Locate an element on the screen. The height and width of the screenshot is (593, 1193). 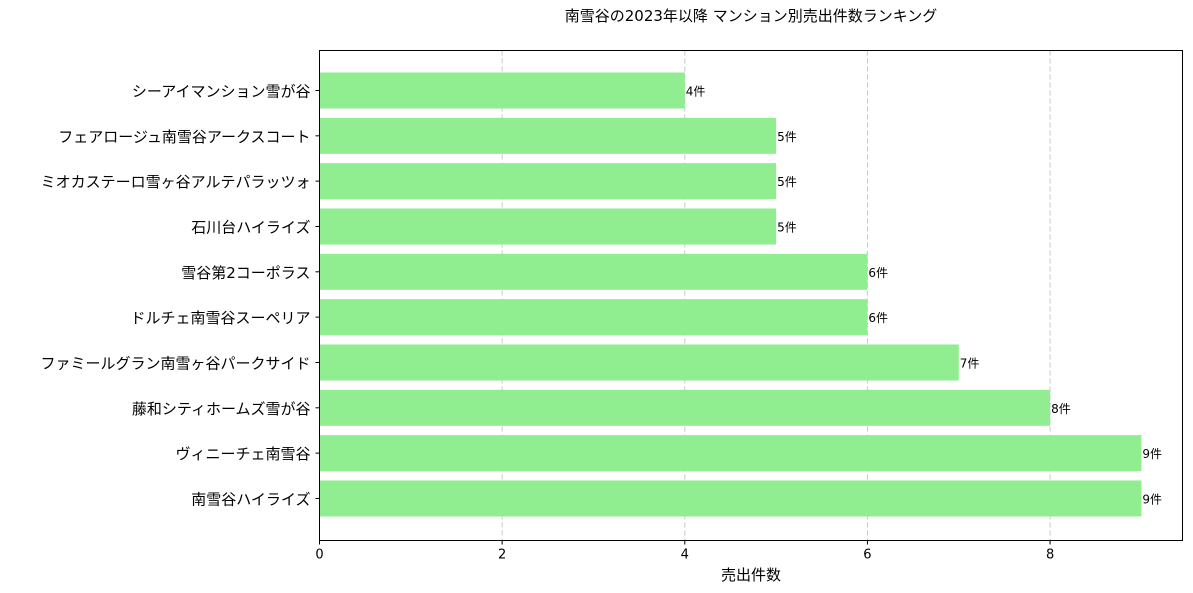
y-tick-label: フェアロージュ南雪谷アークスコート is located at coordinates (184, 137).